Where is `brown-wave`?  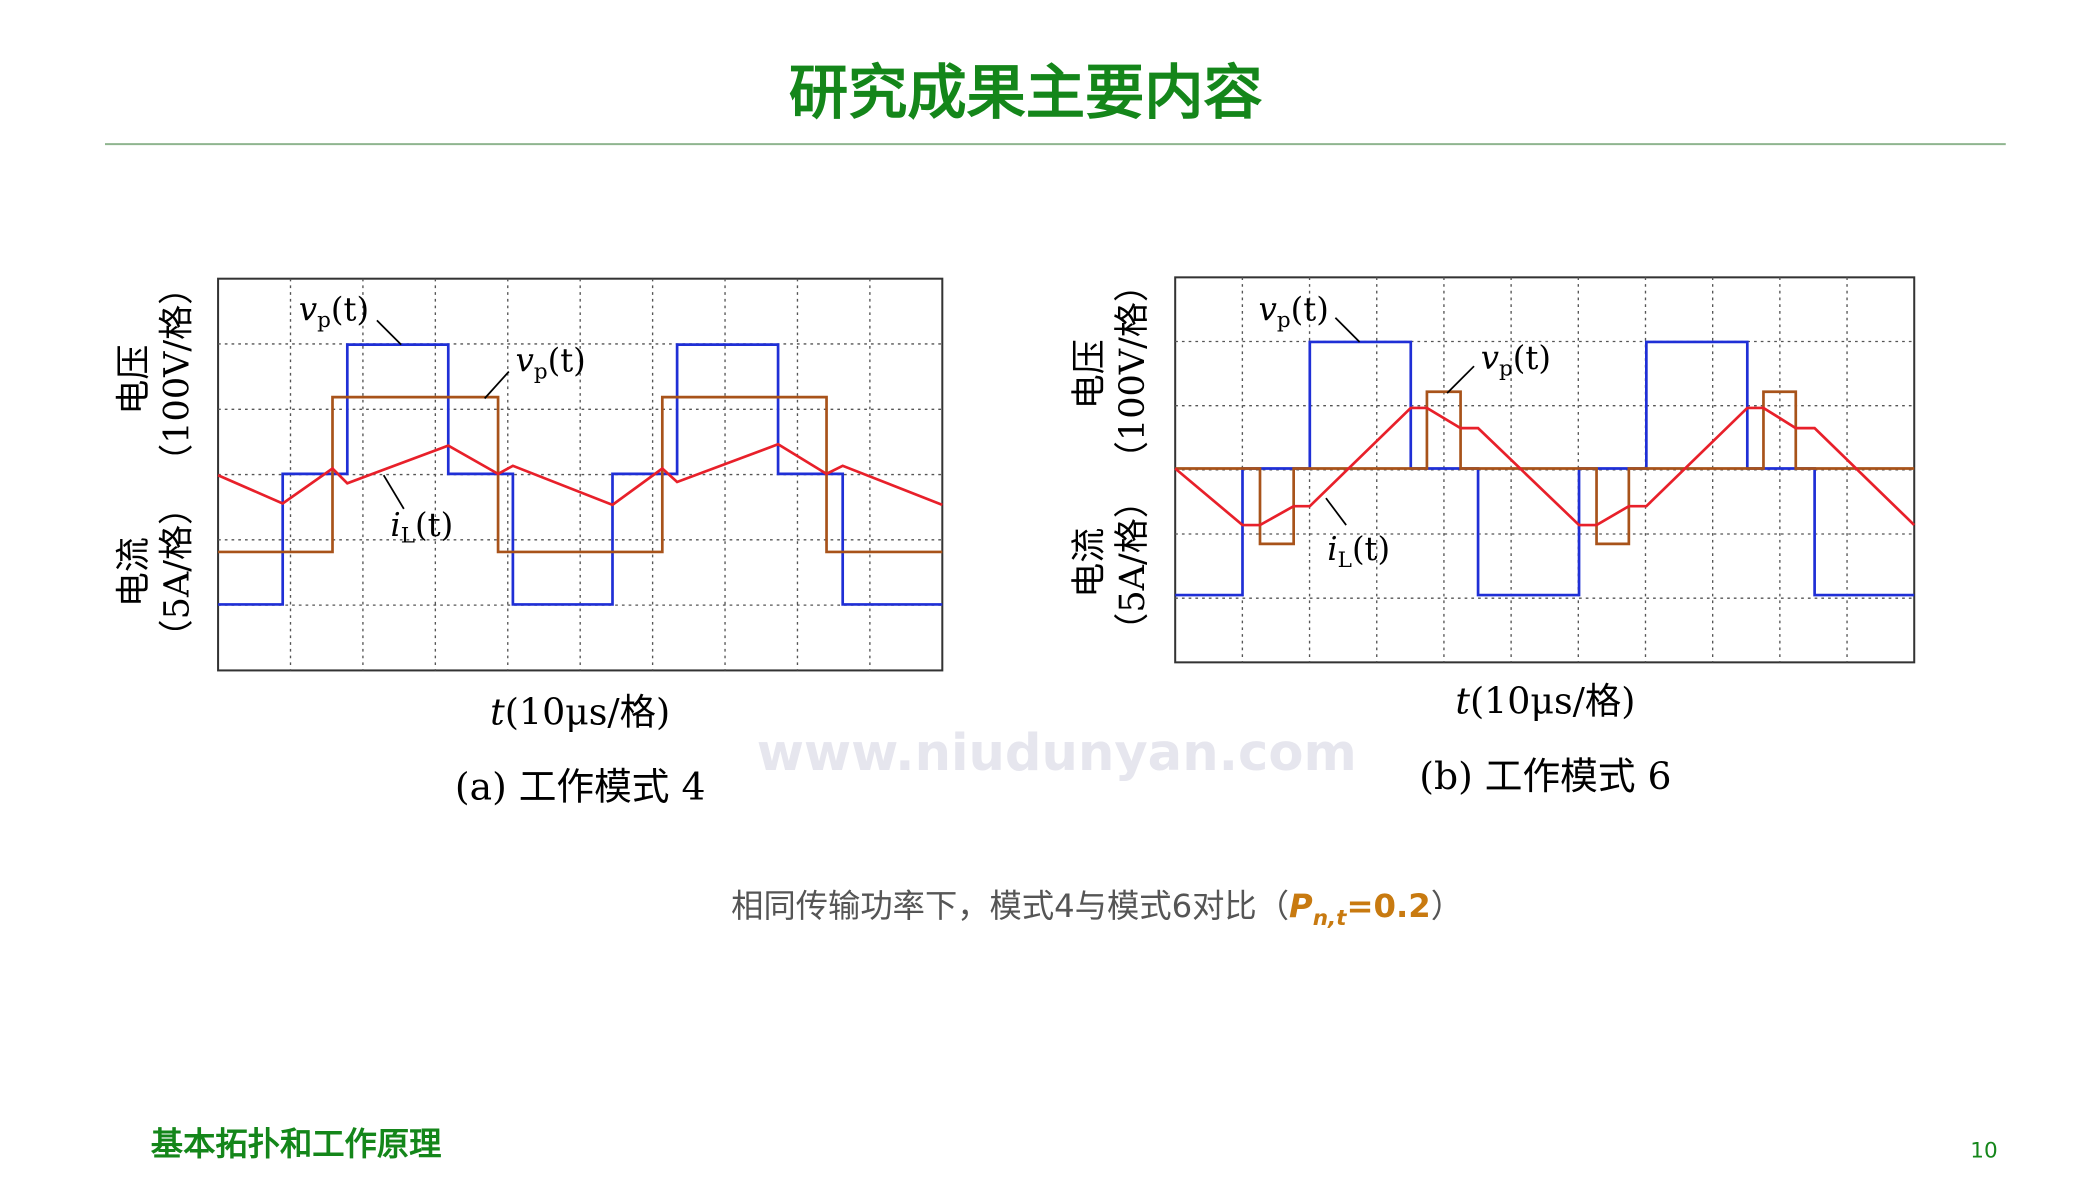 brown-wave is located at coordinates (1545, 468).